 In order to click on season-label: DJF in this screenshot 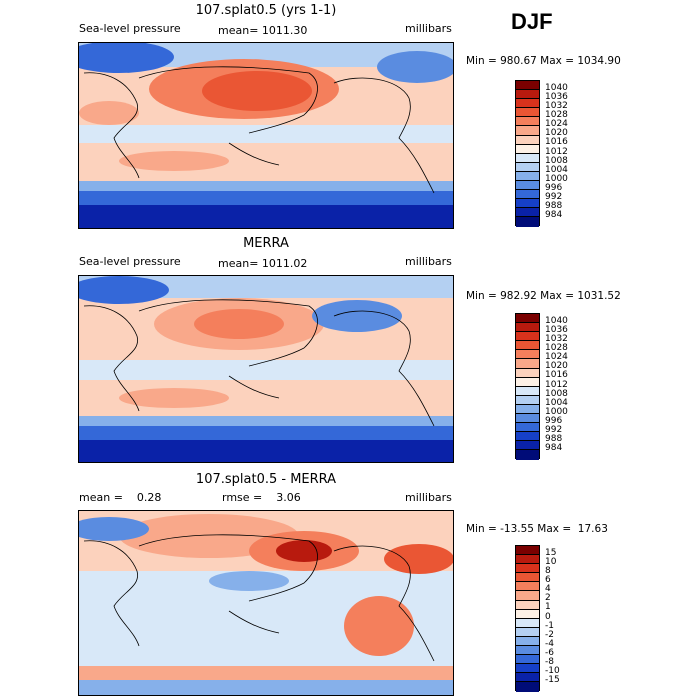, I will do `click(532, 21)`.